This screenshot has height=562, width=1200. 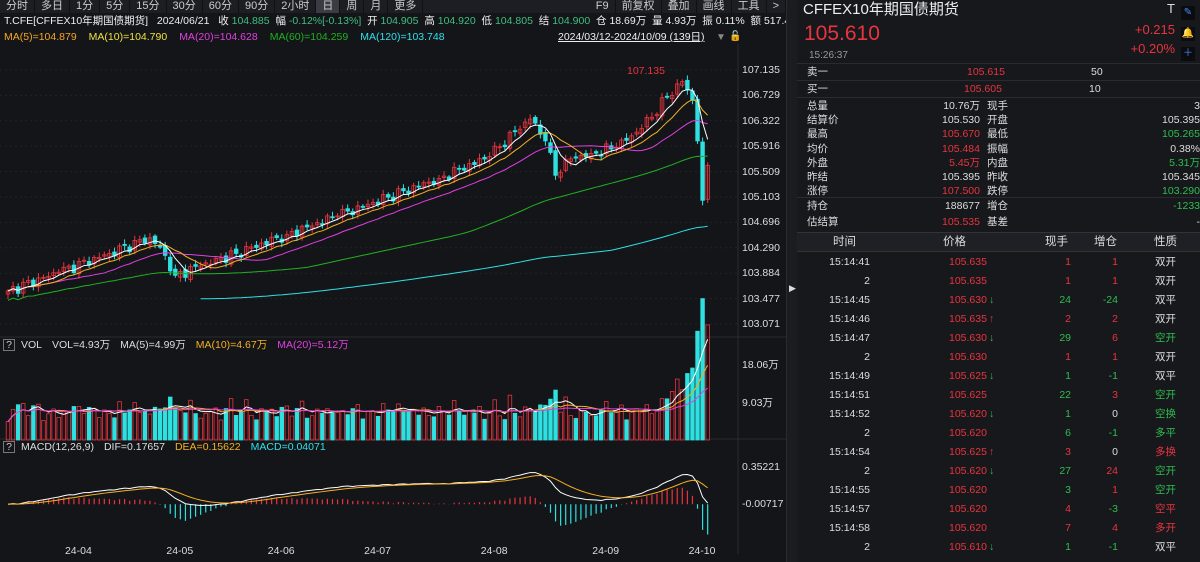 What do you see at coordinates (1165, 242) in the screenshot?
I see `column-header: 性质` at bounding box center [1165, 242].